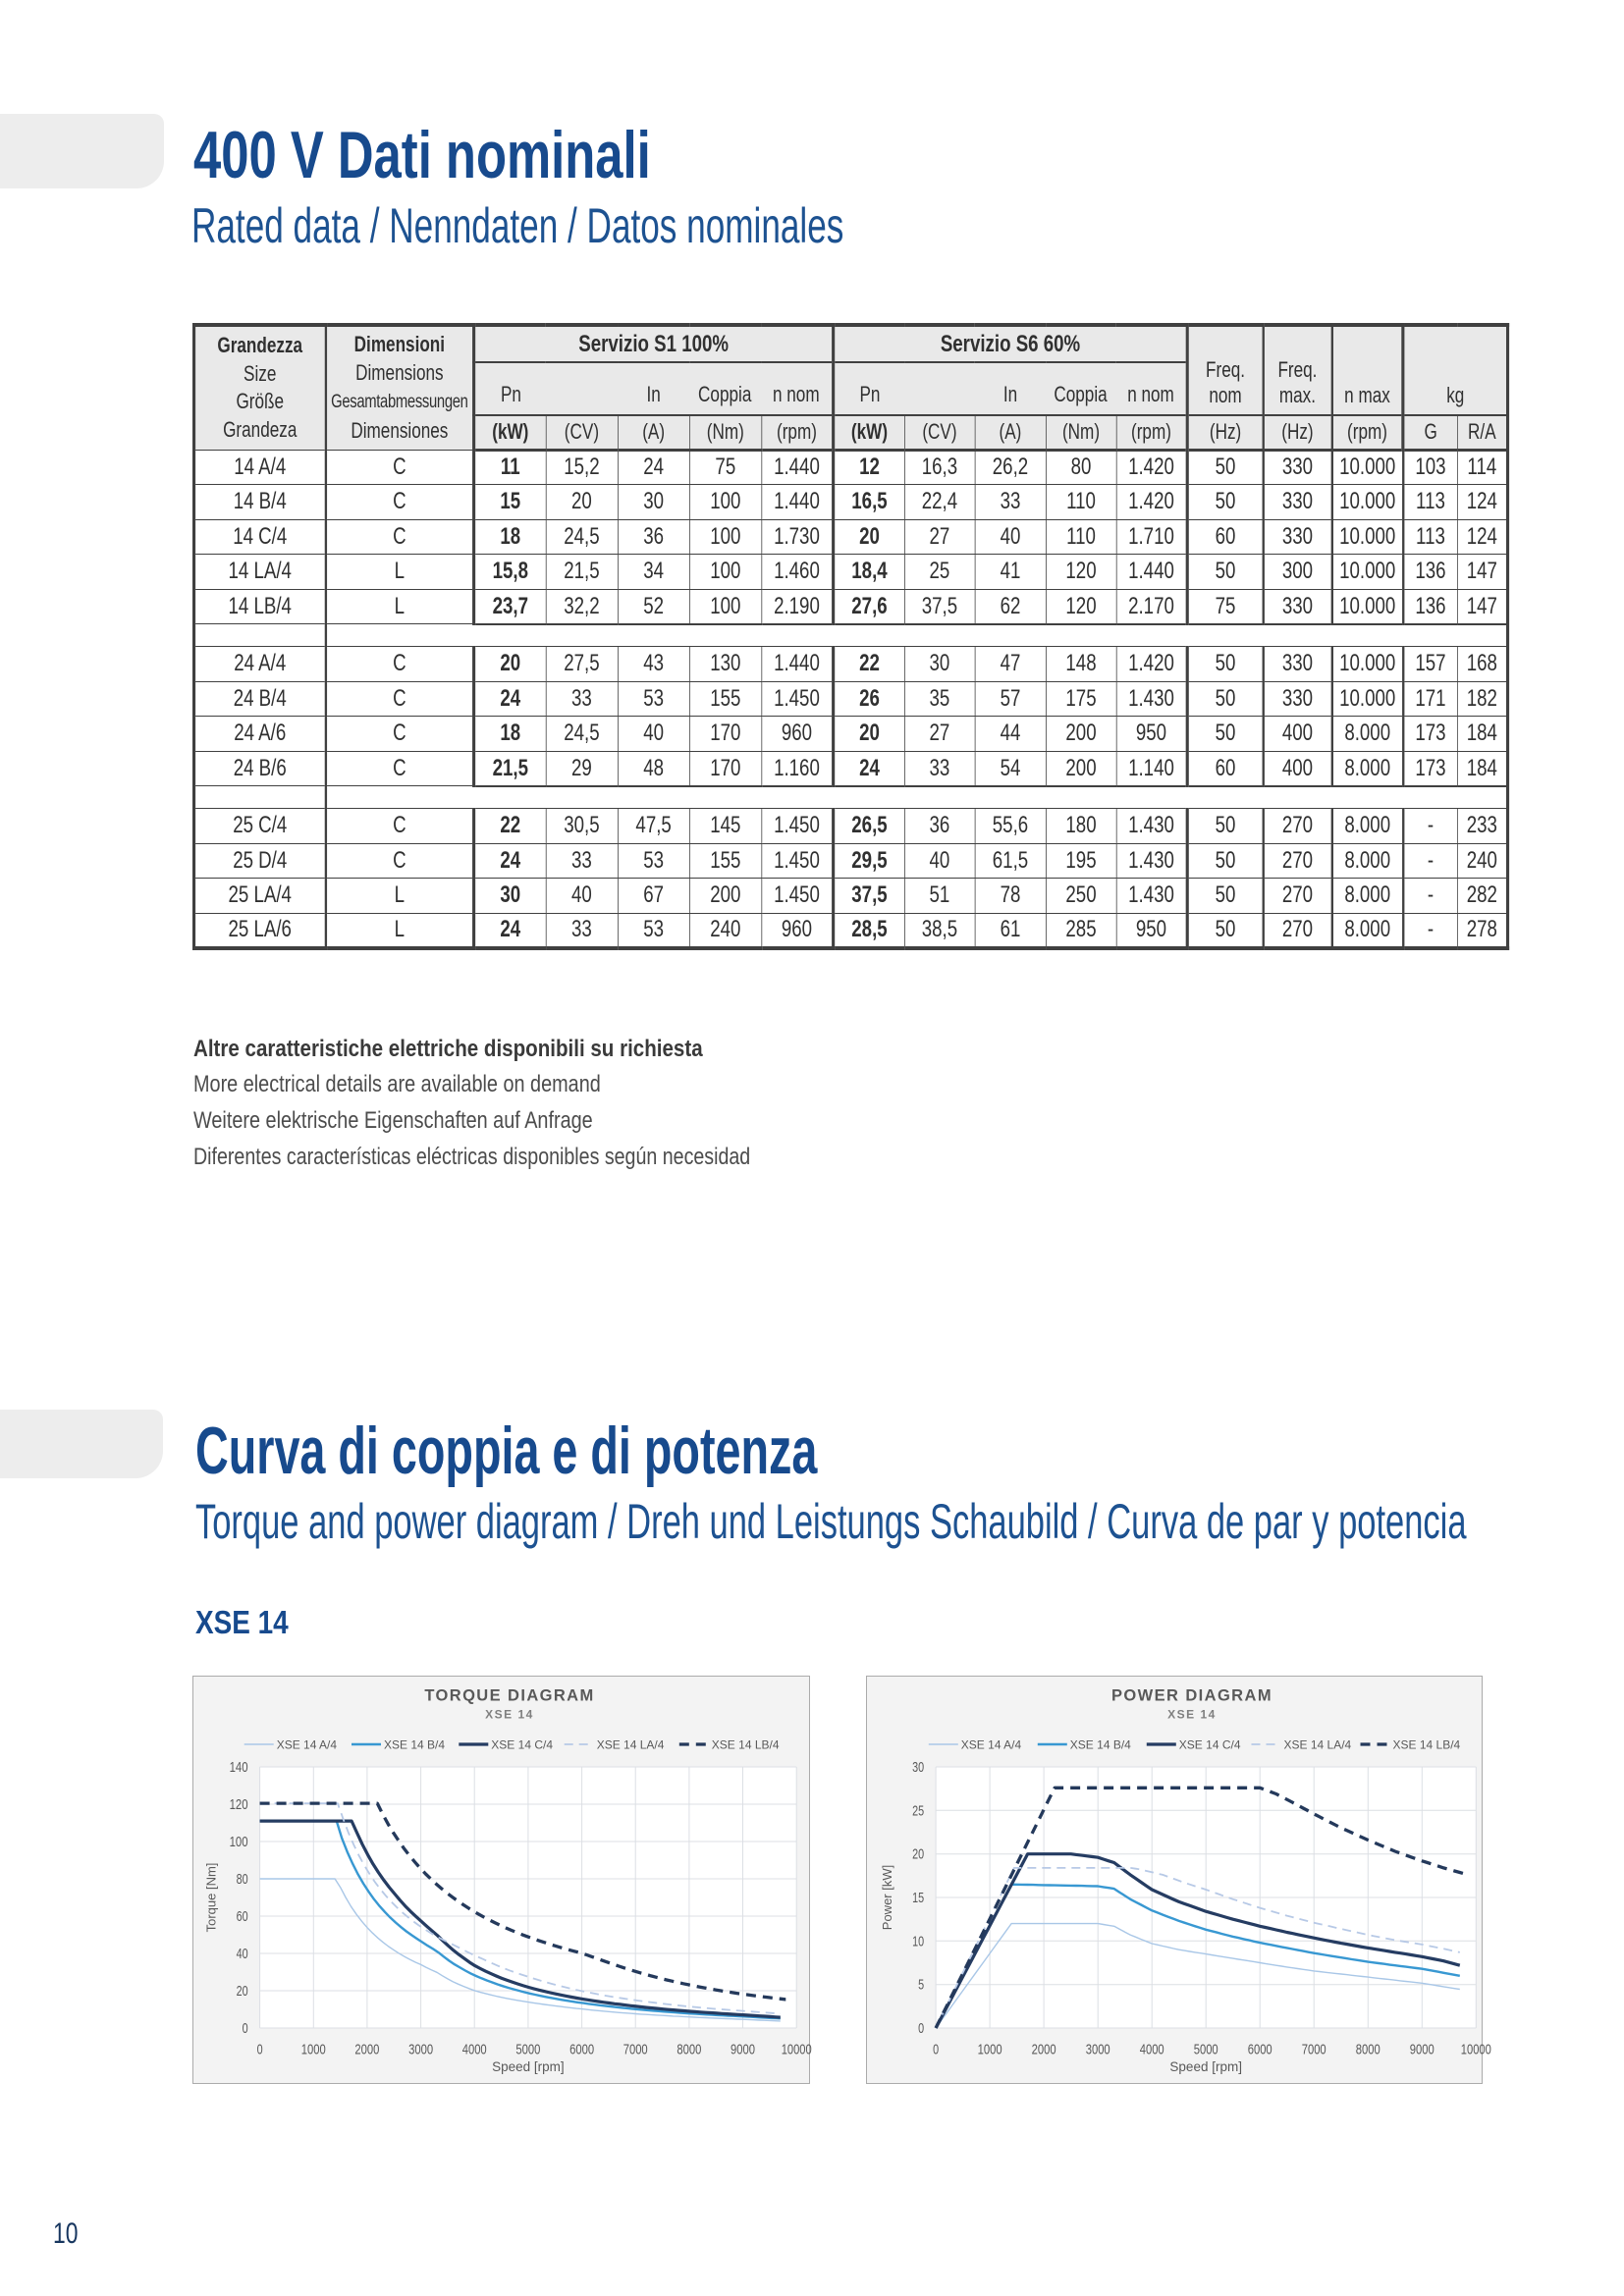  I want to click on svg-text: 15, so click(918, 1898).